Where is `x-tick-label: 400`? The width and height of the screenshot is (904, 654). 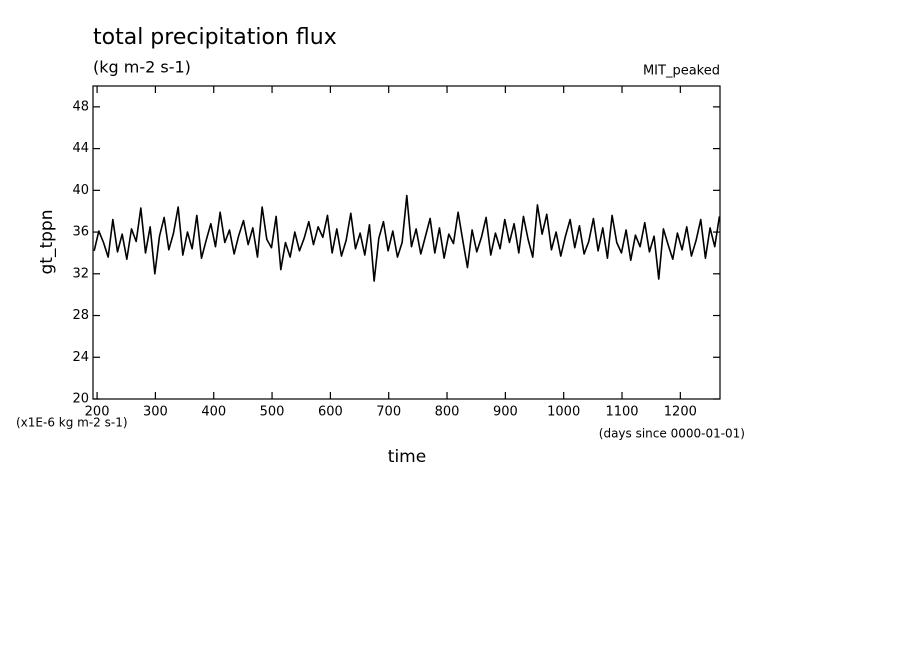 x-tick-label: 400 is located at coordinates (213, 412).